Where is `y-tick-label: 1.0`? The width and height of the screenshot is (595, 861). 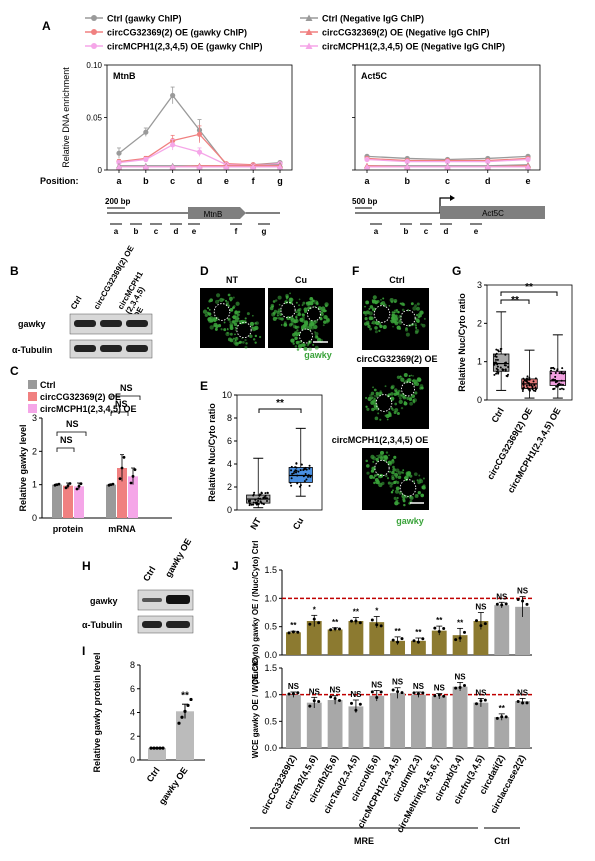 y-tick-label: 1.0 is located at coordinates (270, 598).